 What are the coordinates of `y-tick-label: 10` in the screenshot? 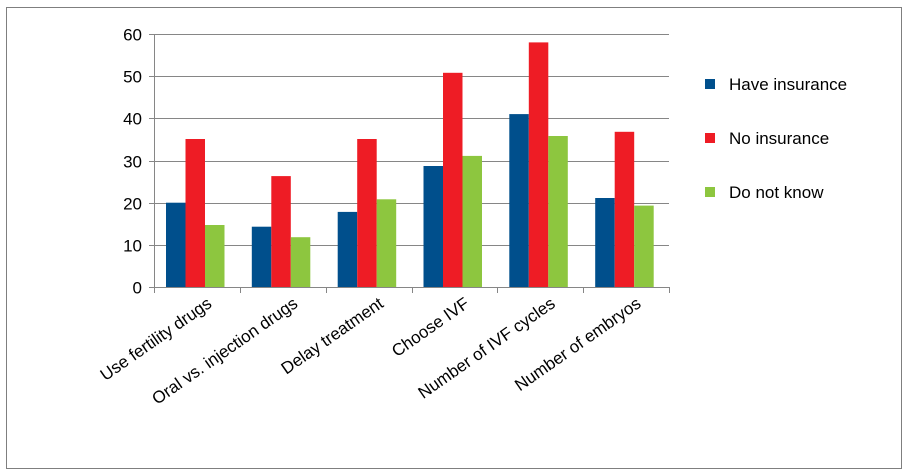 It's located at (132, 246).